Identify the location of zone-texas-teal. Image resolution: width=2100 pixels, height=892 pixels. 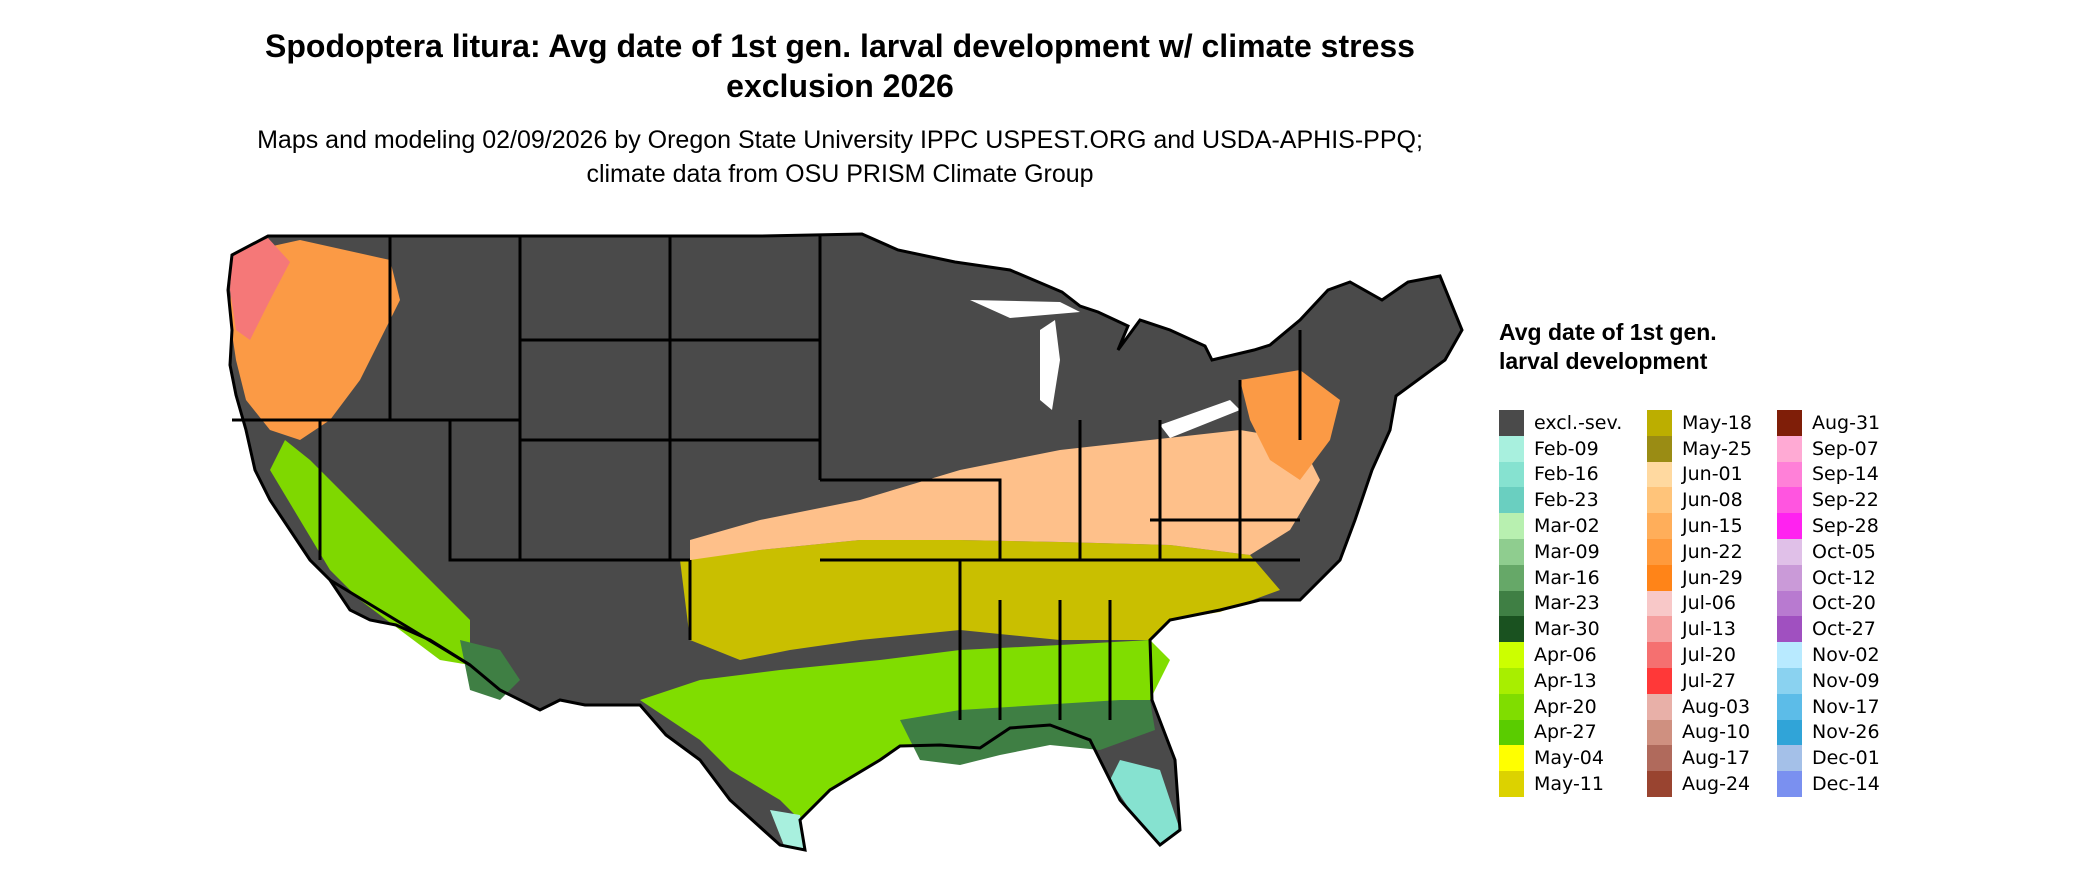
(787, 830).